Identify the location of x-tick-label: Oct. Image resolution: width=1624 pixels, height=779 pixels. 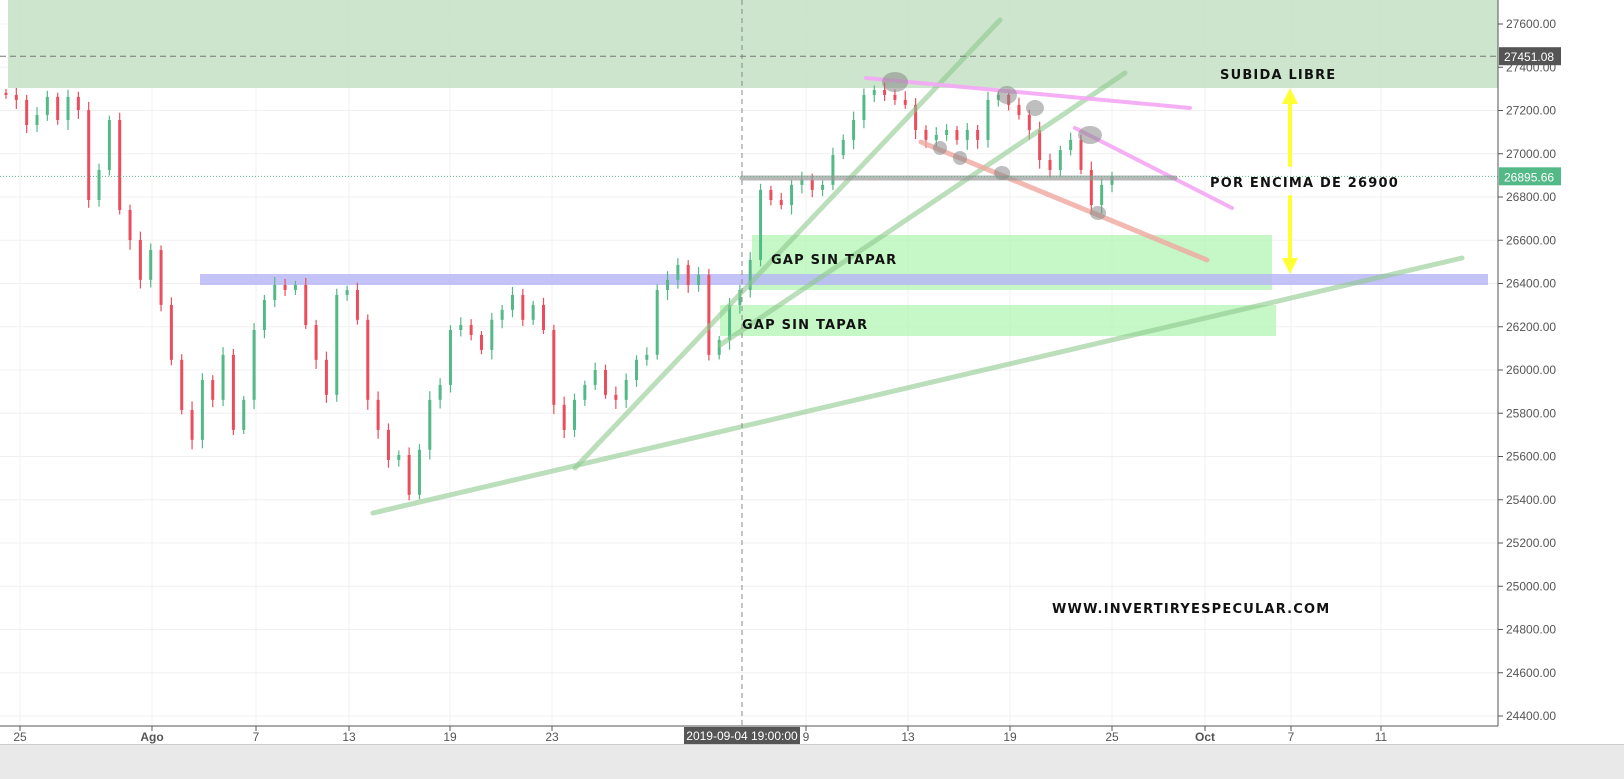
(1205, 737).